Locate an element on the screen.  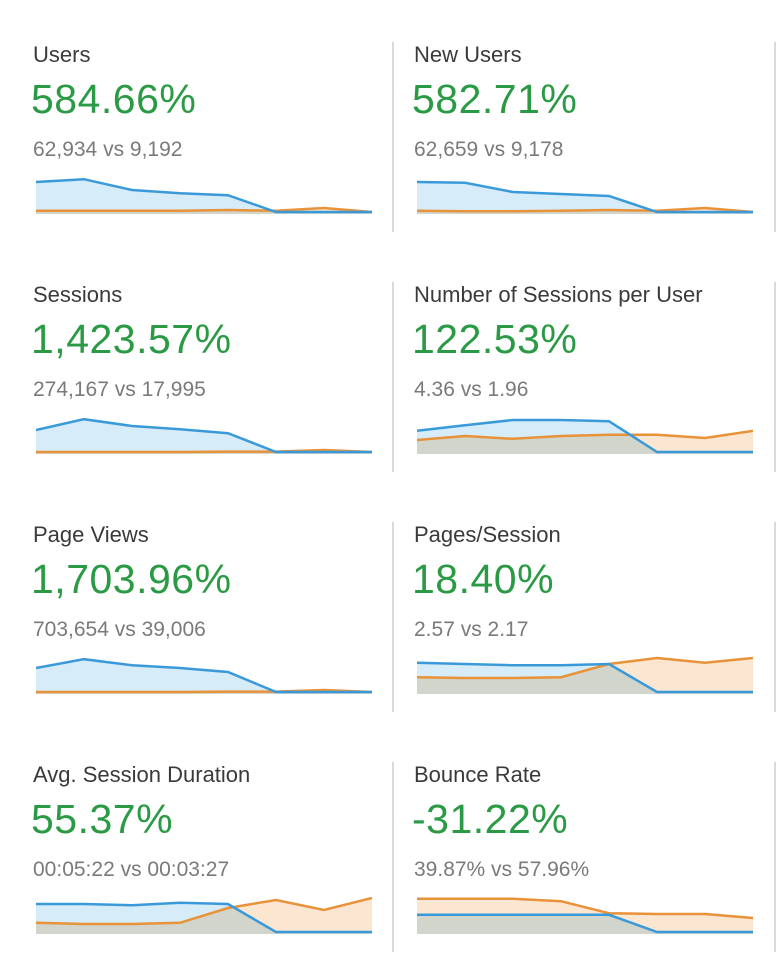
metric-label: New Users is located at coordinates (468, 54).